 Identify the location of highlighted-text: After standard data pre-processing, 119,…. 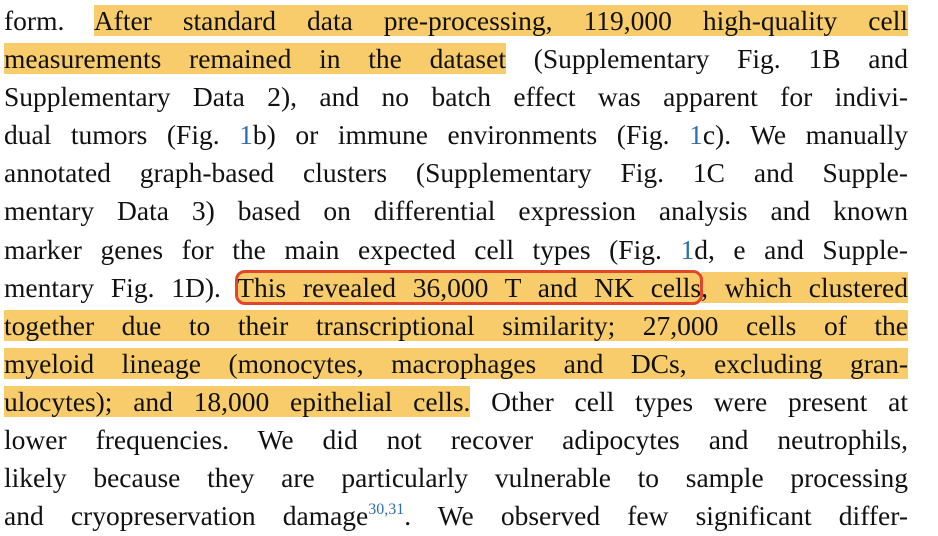
(500, 20).